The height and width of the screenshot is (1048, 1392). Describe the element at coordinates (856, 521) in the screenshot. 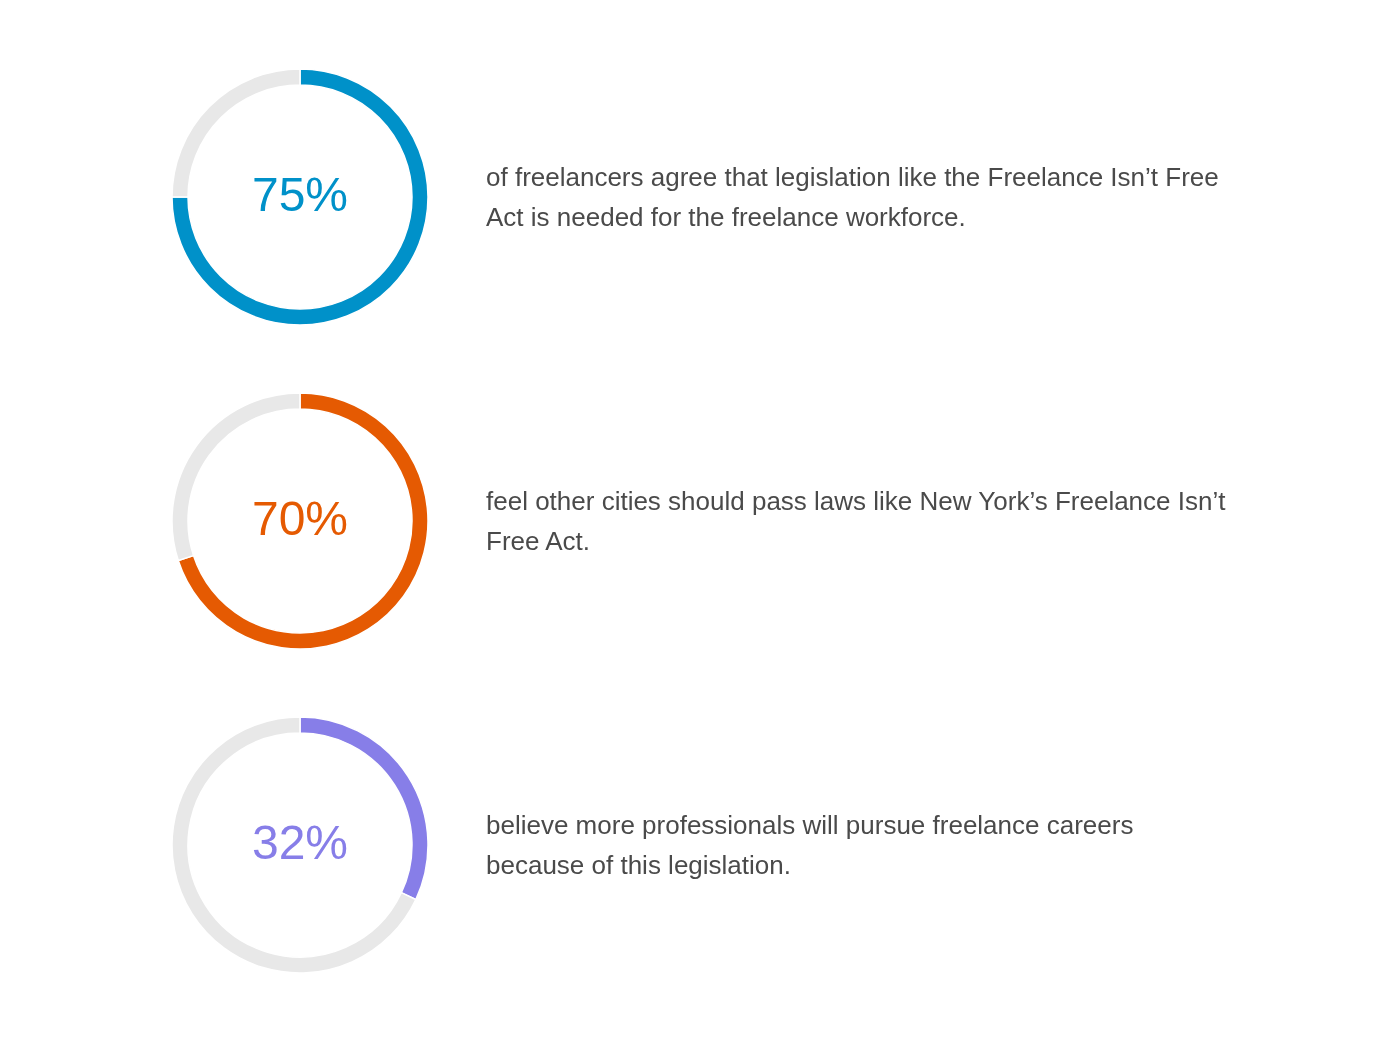

I see `text: feel other cities should pass laws like New York’s Freelance Isn’t Free Act.` at that location.